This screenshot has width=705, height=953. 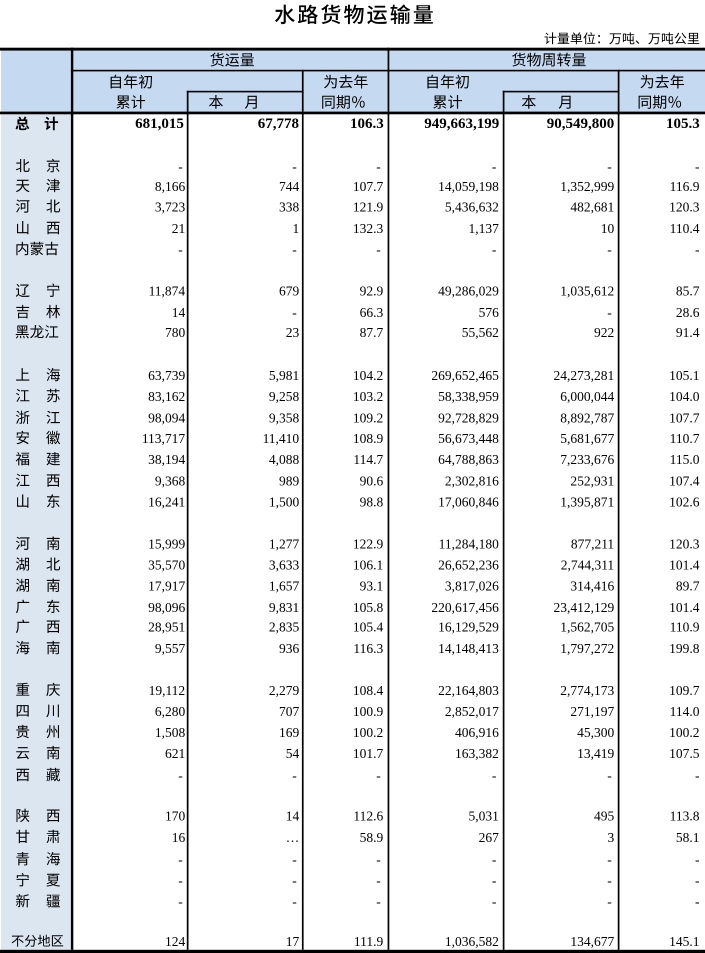 I want to click on svg-text: 267, so click(x=489, y=837).